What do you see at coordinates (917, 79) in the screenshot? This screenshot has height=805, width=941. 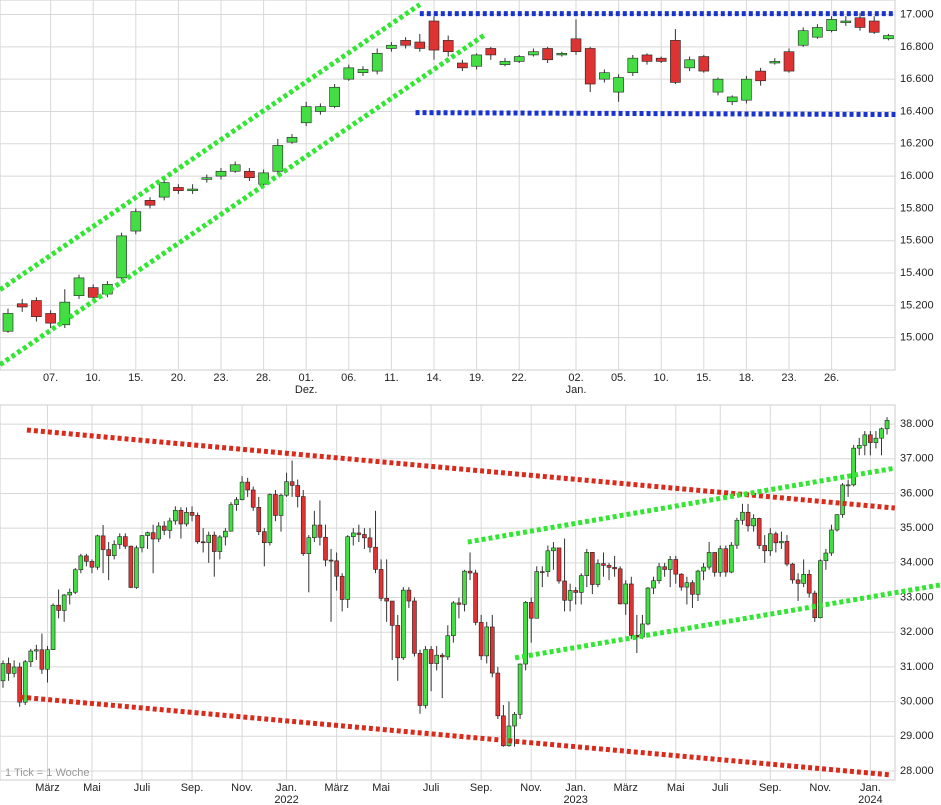 I see `y-tick-label: 16.600` at bounding box center [917, 79].